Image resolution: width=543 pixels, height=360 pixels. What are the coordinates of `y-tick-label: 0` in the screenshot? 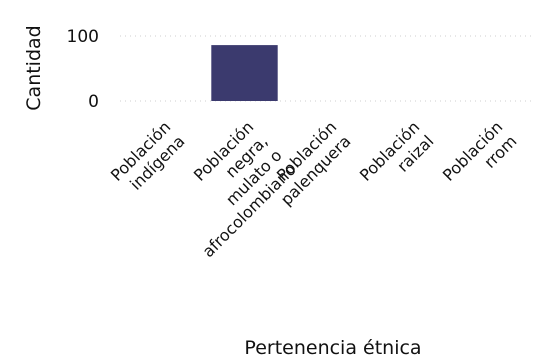 It's located at (93, 102).